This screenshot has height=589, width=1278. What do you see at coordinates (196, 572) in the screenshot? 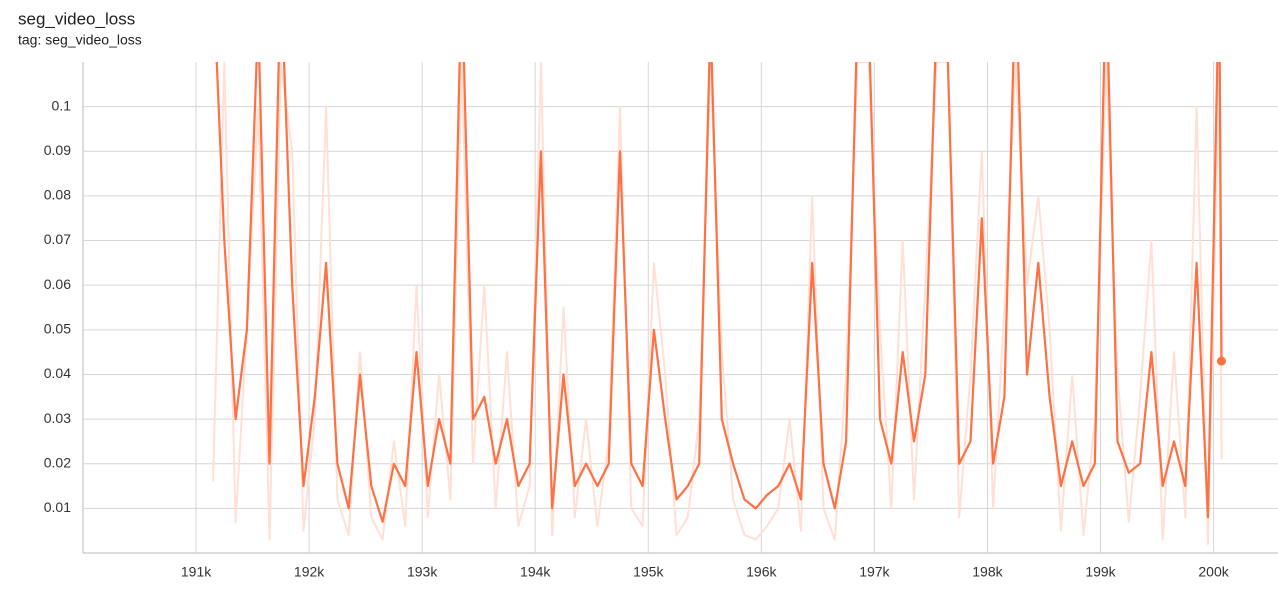
I see `x-tick-label: 191k` at bounding box center [196, 572].